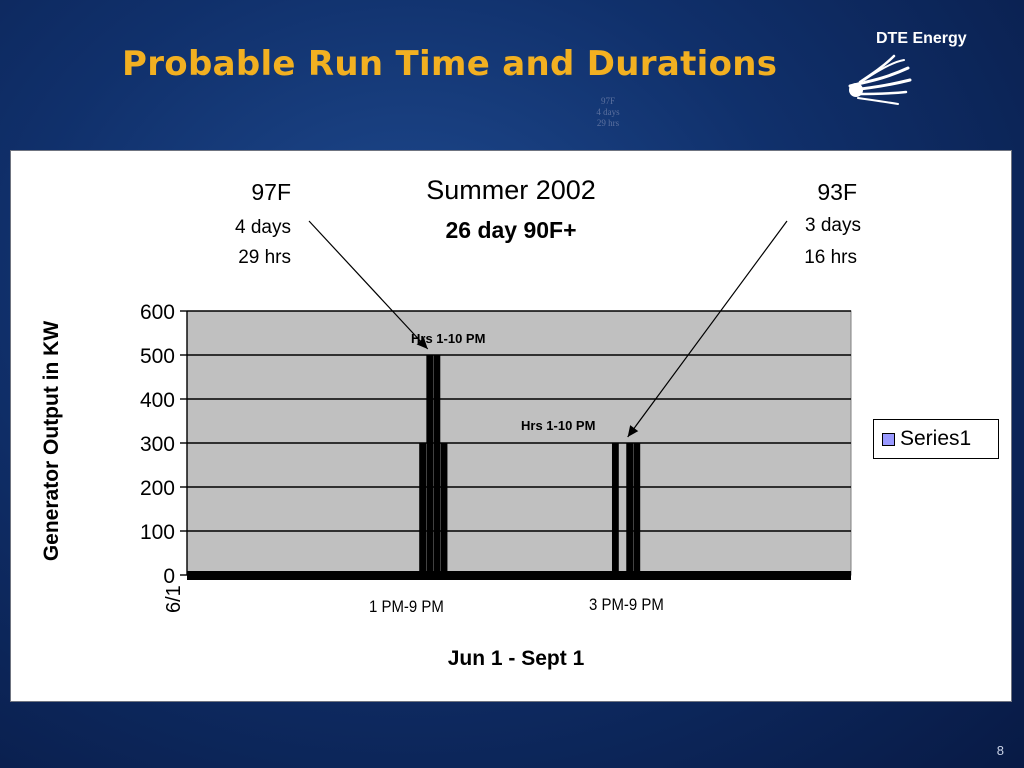 This screenshot has width=1024, height=768. What do you see at coordinates (519, 575) in the screenshot?
I see `x-axis-baseline` at bounding box center [519, 575].